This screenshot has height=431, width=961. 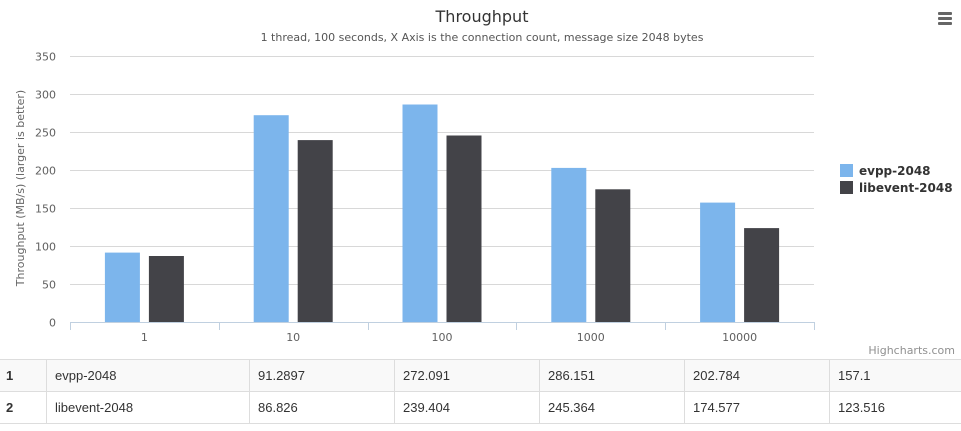 I want to click on table-cell: 286.151, so click(x=612, y=375).